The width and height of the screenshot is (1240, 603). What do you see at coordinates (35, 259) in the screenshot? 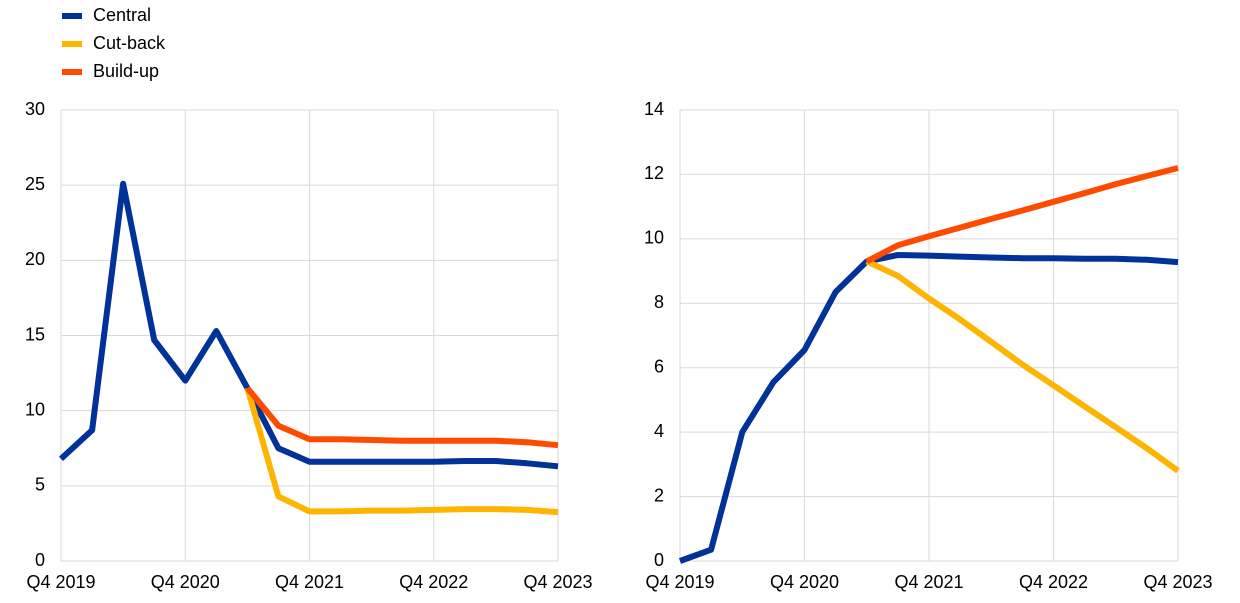
I see `y-tick-label: 20` at bounding box center [35, 259].